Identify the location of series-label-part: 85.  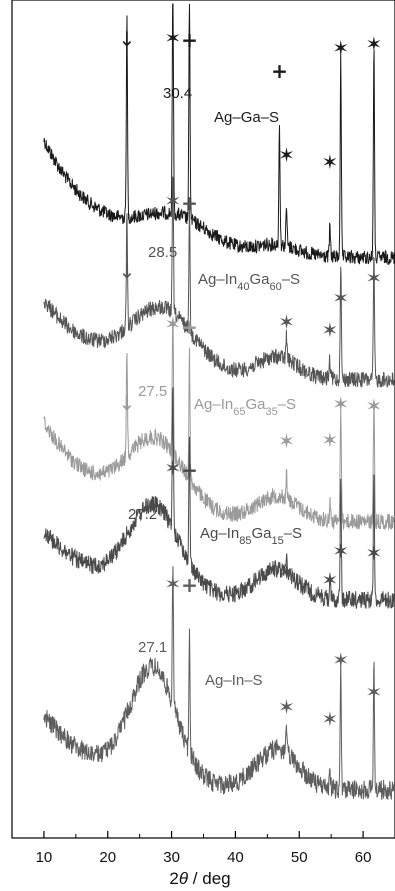
(245, 541).